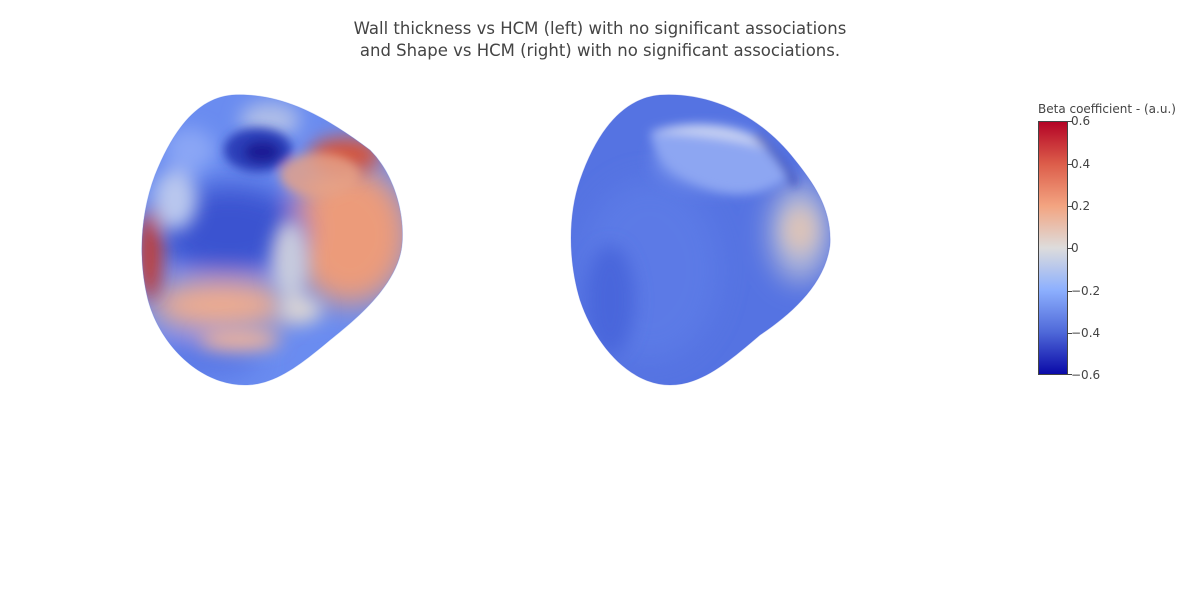 The width and height of the screenshot is (1200, 600). I want to click on colorbar-tick-label: 0.4, so click(1081, 164).